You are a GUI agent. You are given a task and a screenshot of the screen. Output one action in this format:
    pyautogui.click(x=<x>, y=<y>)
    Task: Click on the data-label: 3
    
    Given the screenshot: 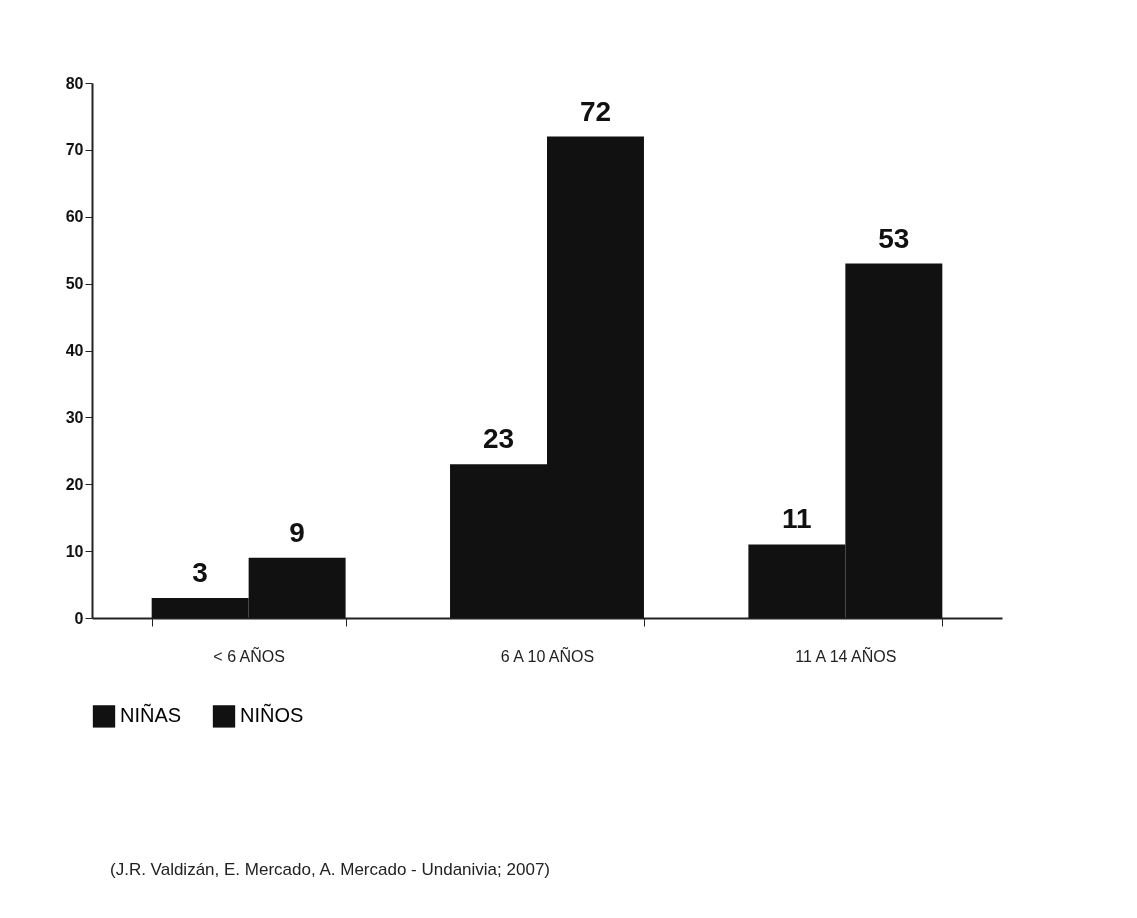 What is the action you would take?
    pyautogui.click(x=200, y=572)
    